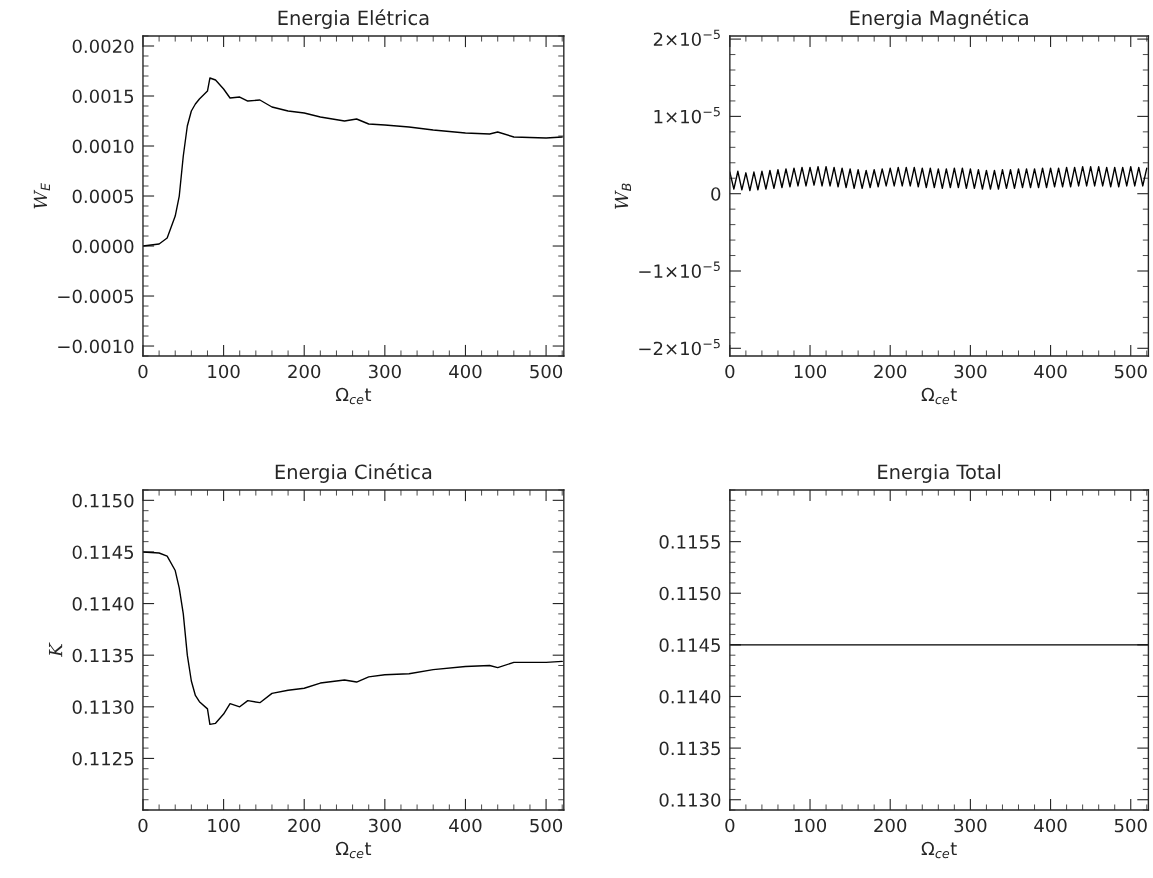 The height and width of the screenshot is (878, 1153). I want to click on y-tick-label: −0.0010, so click(96, 346).